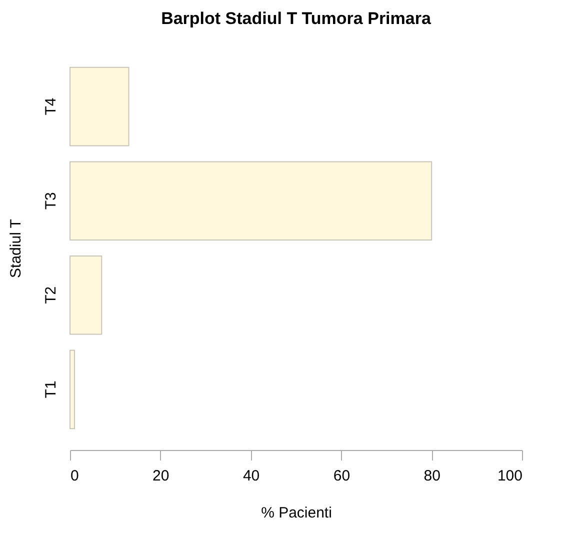 This screenshot has width=569, height=546. Describe the element at coordinates (296, 513) in the screenshot. I see `x-axis-title: % Pacienti` at that location.